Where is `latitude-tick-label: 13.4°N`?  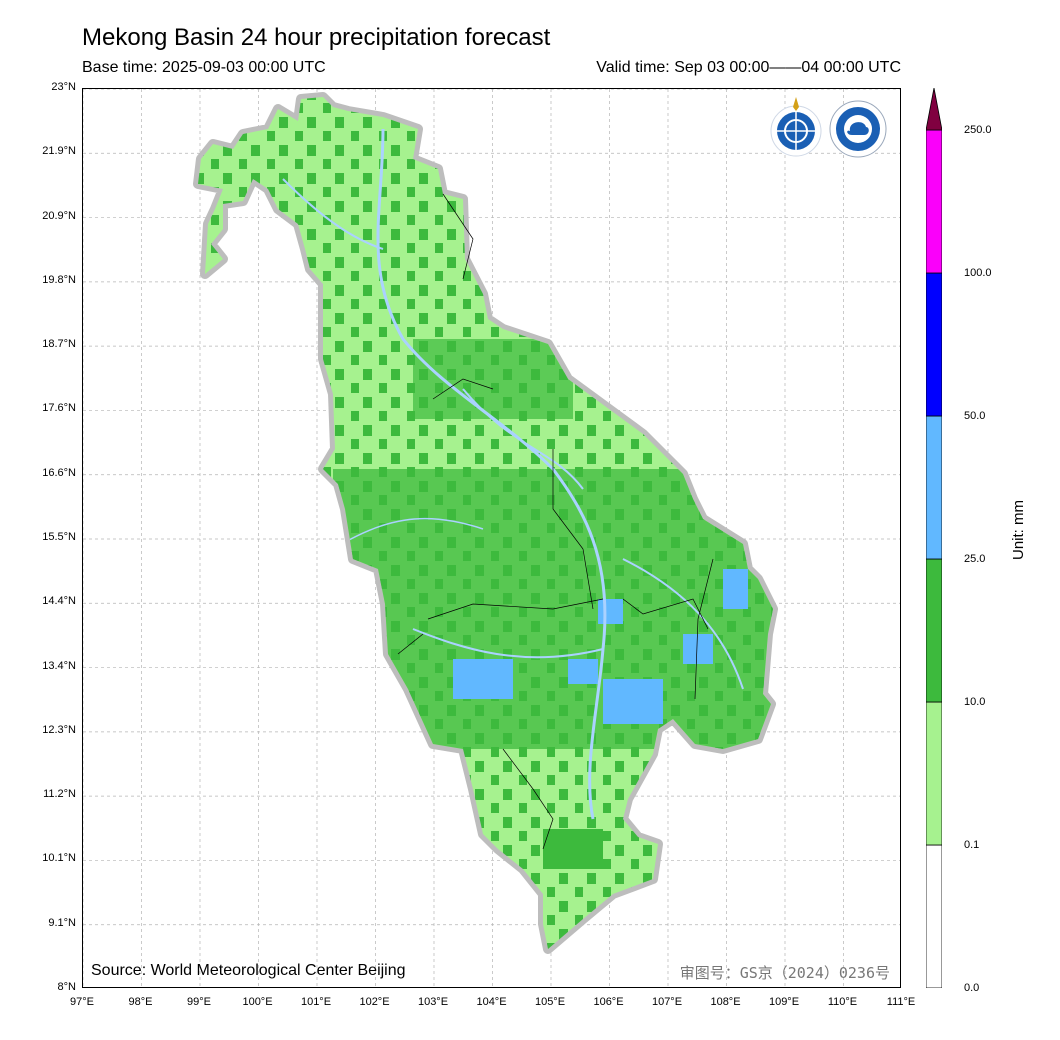 latitude-tick-label: 13.4°N is located at coordinates (59, 665).